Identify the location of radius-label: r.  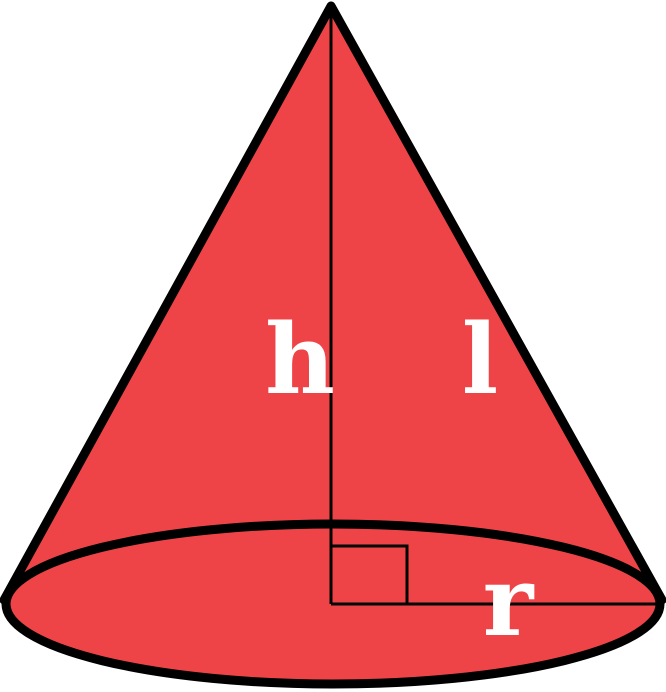
(509, 601).